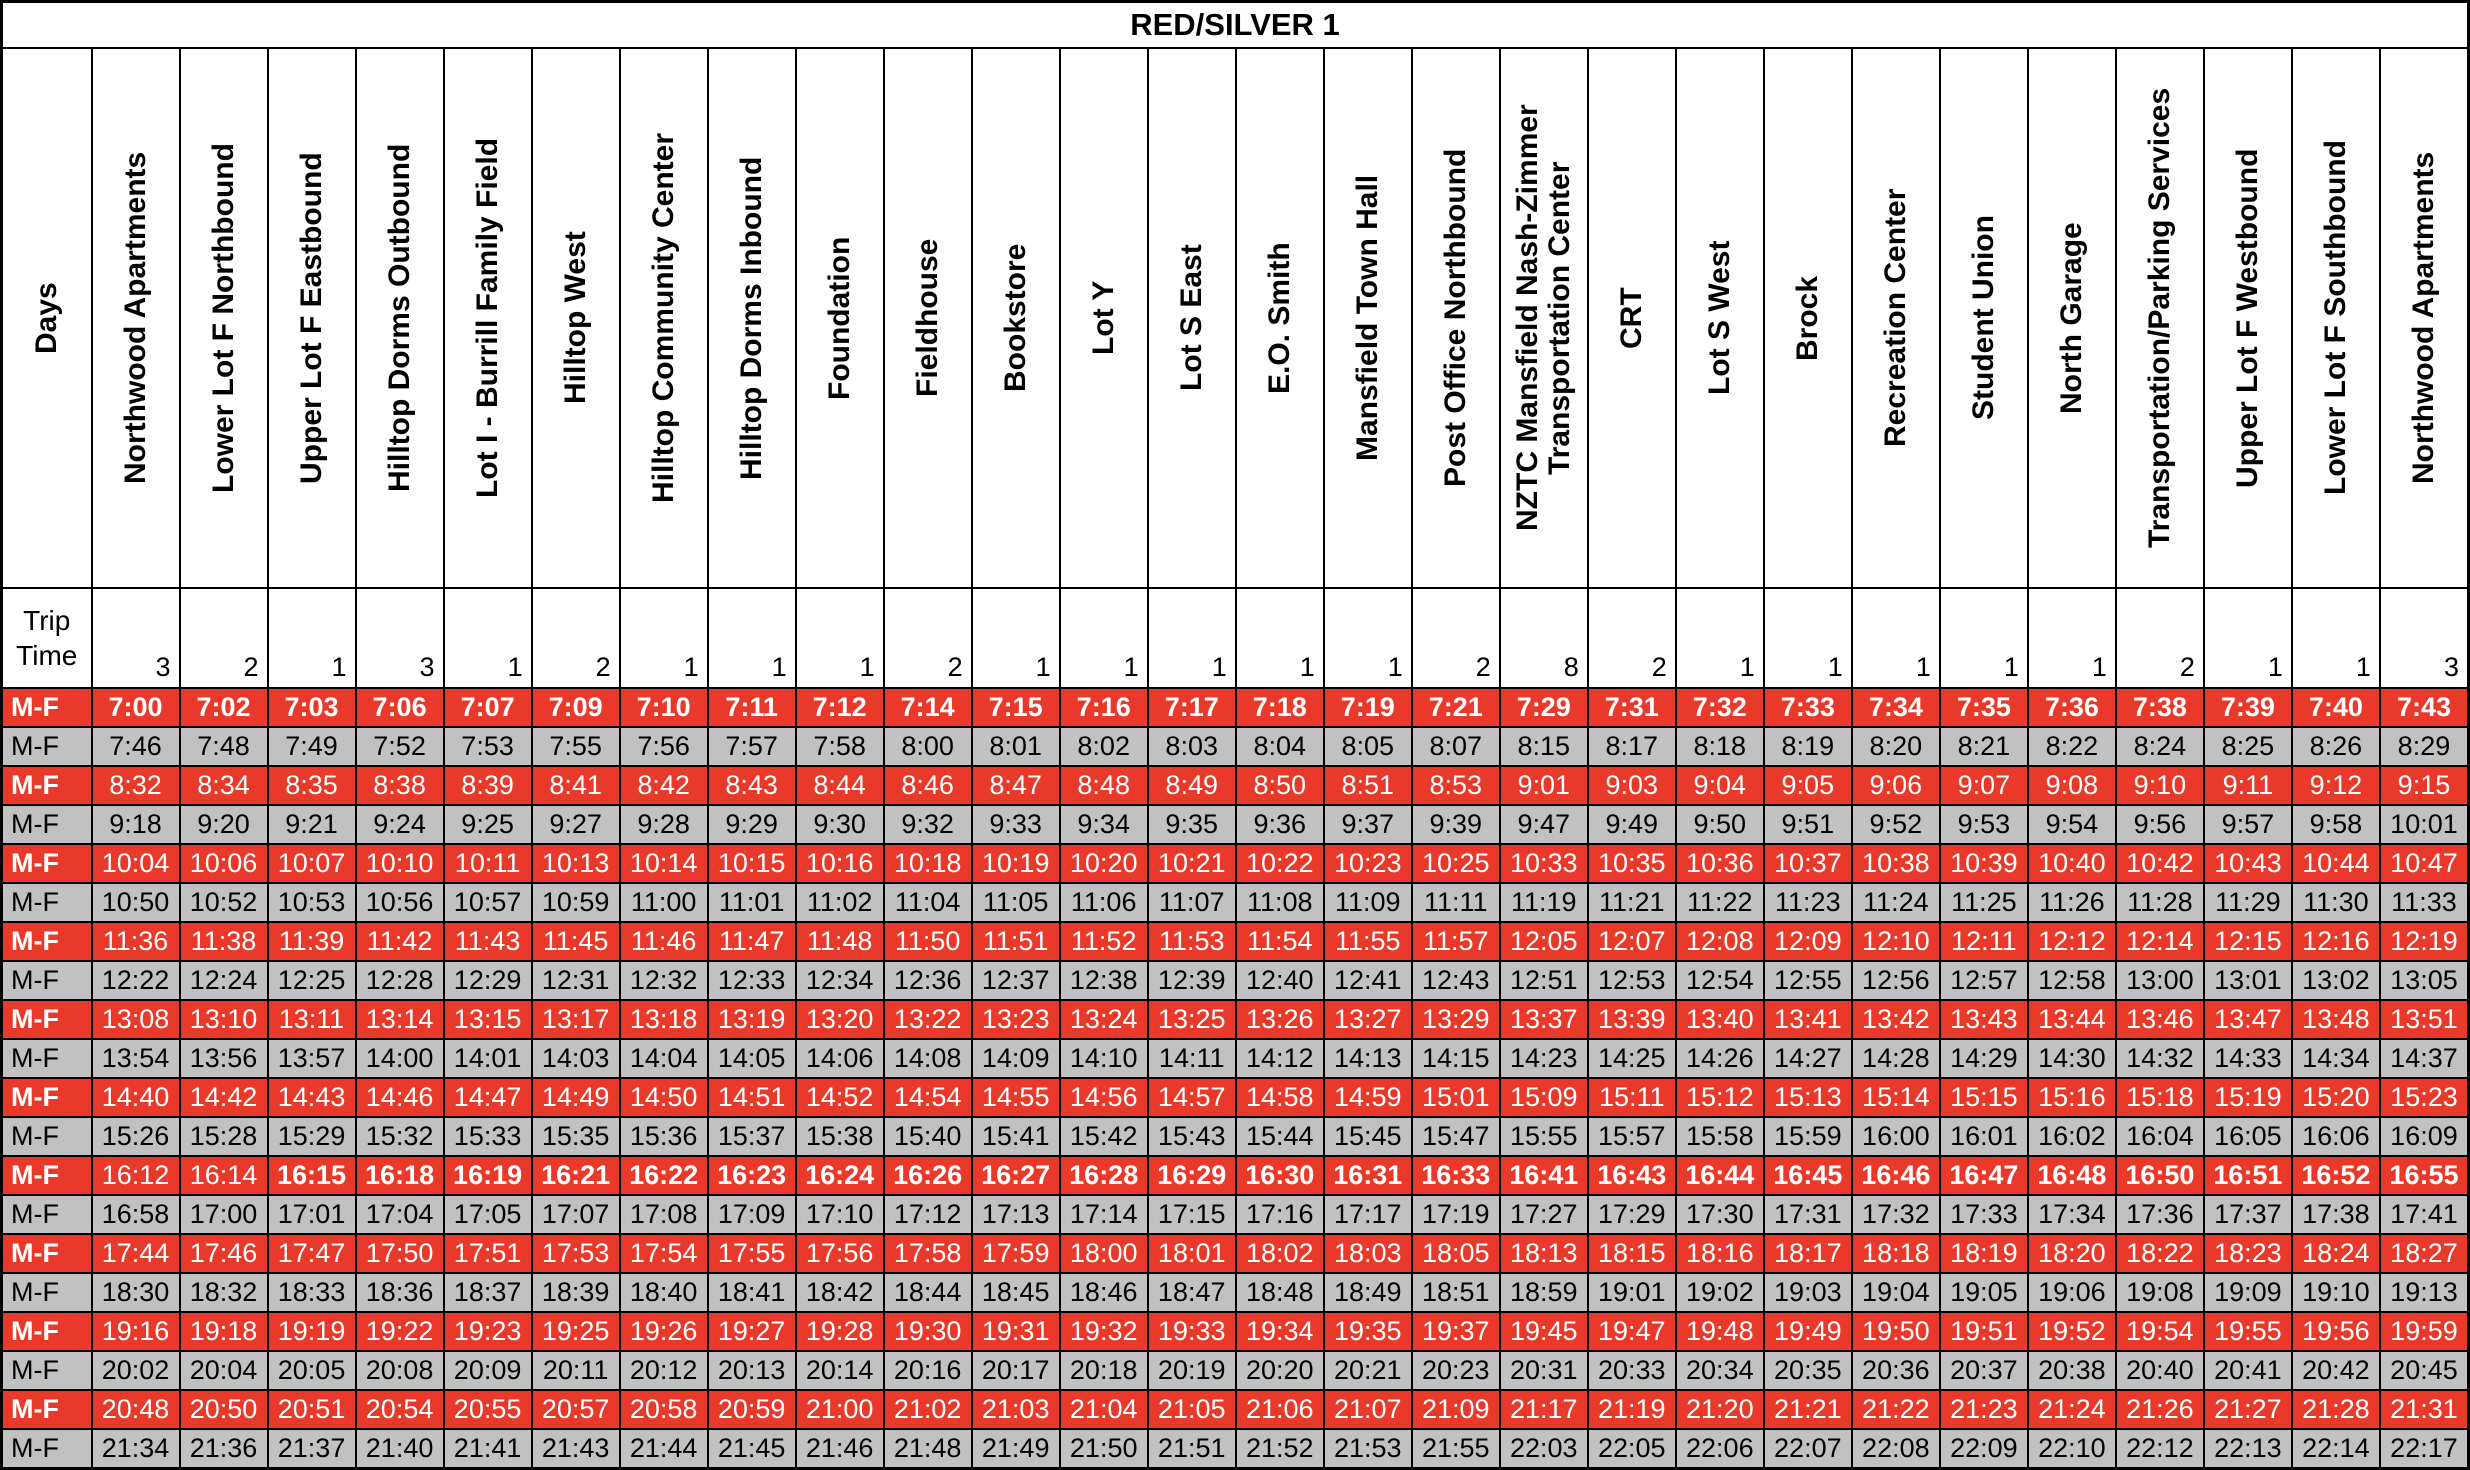  Describe the element at coordinates (1455, 824) in the screenshot. I see `time-cell: 9:39` at that location.